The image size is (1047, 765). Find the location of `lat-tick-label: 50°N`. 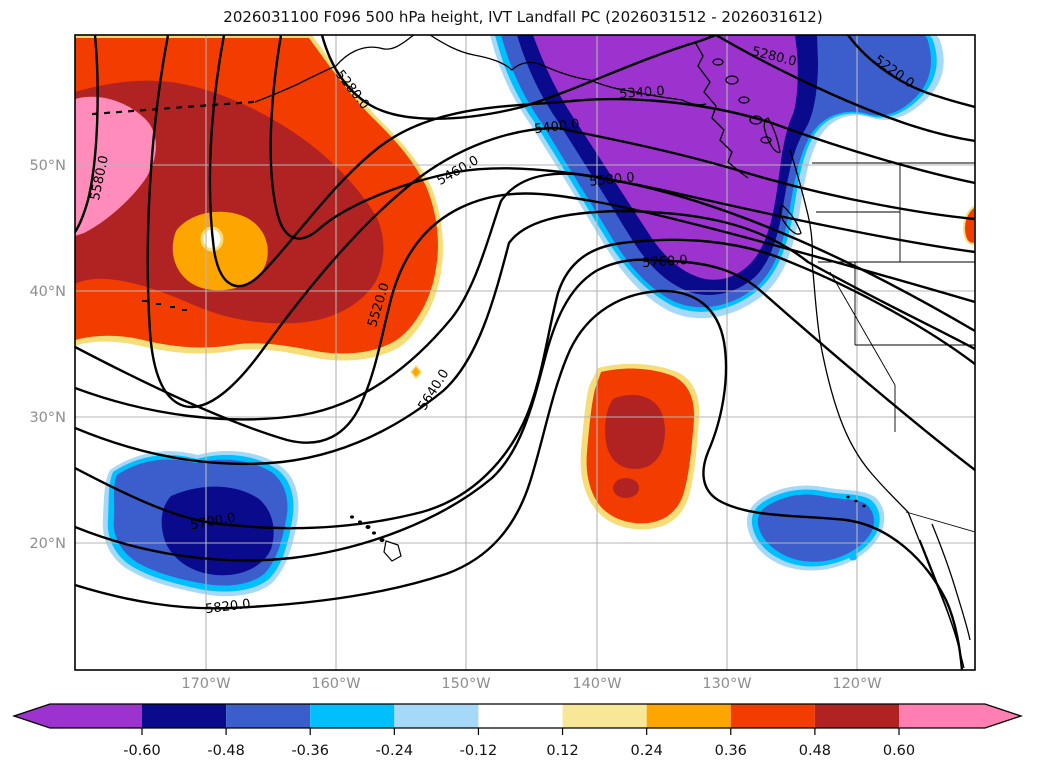

lat-tick-label: 50°N is located at coordinates (47, 166).